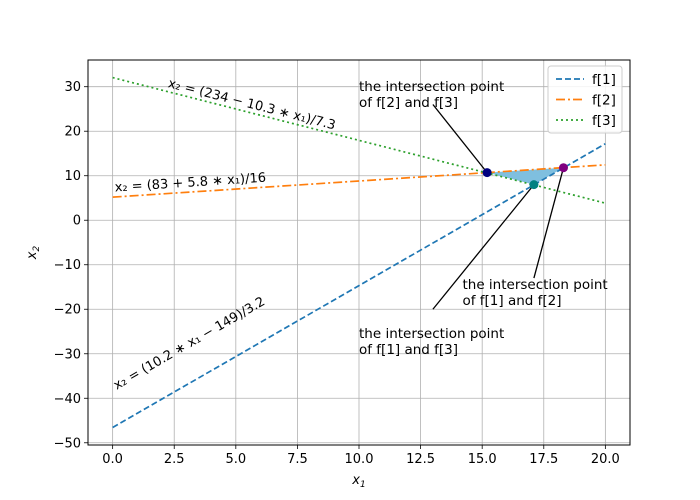  I want to click on y-tick-label: 10, so click(72, 176).